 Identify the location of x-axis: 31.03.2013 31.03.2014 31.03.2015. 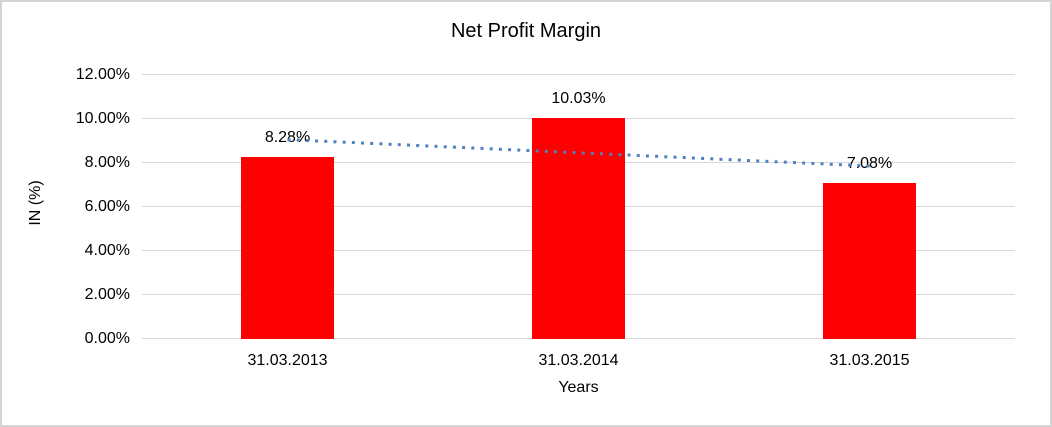
(578, 362).